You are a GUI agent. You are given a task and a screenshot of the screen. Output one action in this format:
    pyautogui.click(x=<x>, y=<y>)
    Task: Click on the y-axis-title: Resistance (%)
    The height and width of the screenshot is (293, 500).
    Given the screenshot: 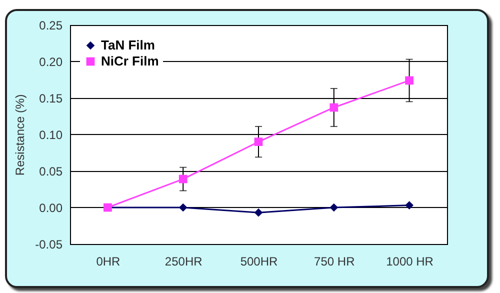 What is the action you would take?
    pyautogui.click(x=20, y=135)
    